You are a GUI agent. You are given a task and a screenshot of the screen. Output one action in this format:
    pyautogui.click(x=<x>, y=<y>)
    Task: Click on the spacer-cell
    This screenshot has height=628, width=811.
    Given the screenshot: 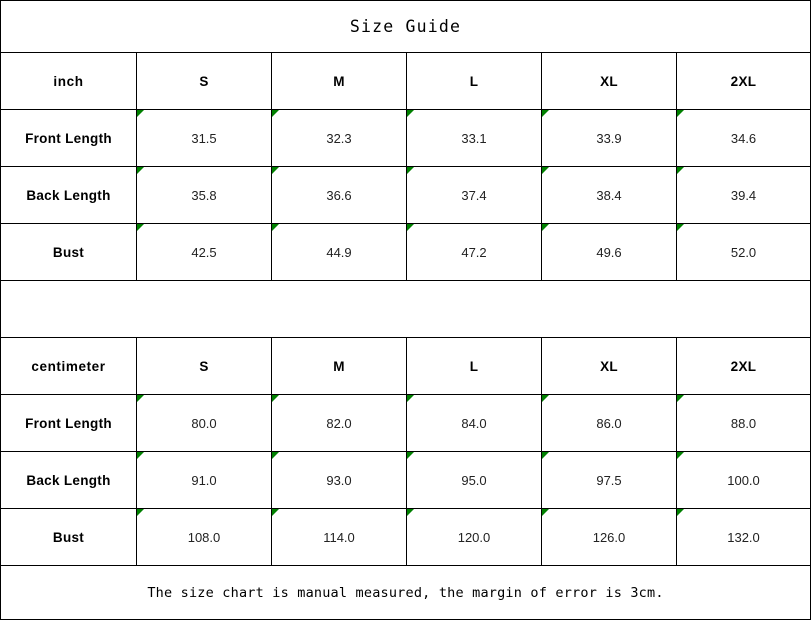 What is the action you would take?
    pyautogui.click(x=405, y=309)
    